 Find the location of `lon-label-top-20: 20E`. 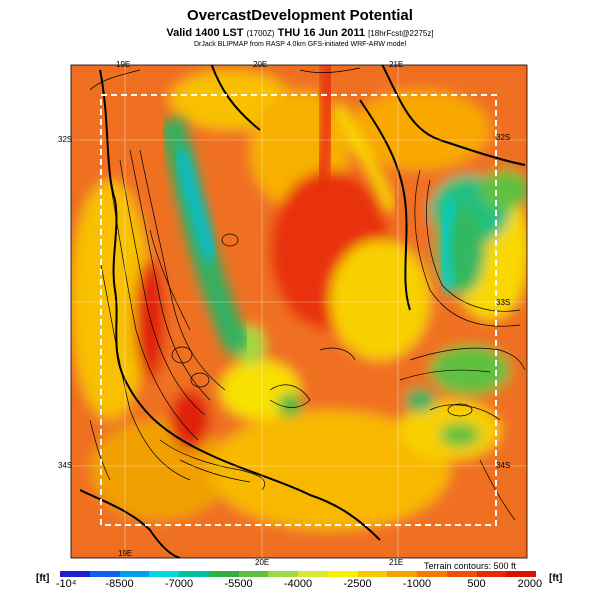

lon-label-top-20: 20E is located at coordinates (260, 64).